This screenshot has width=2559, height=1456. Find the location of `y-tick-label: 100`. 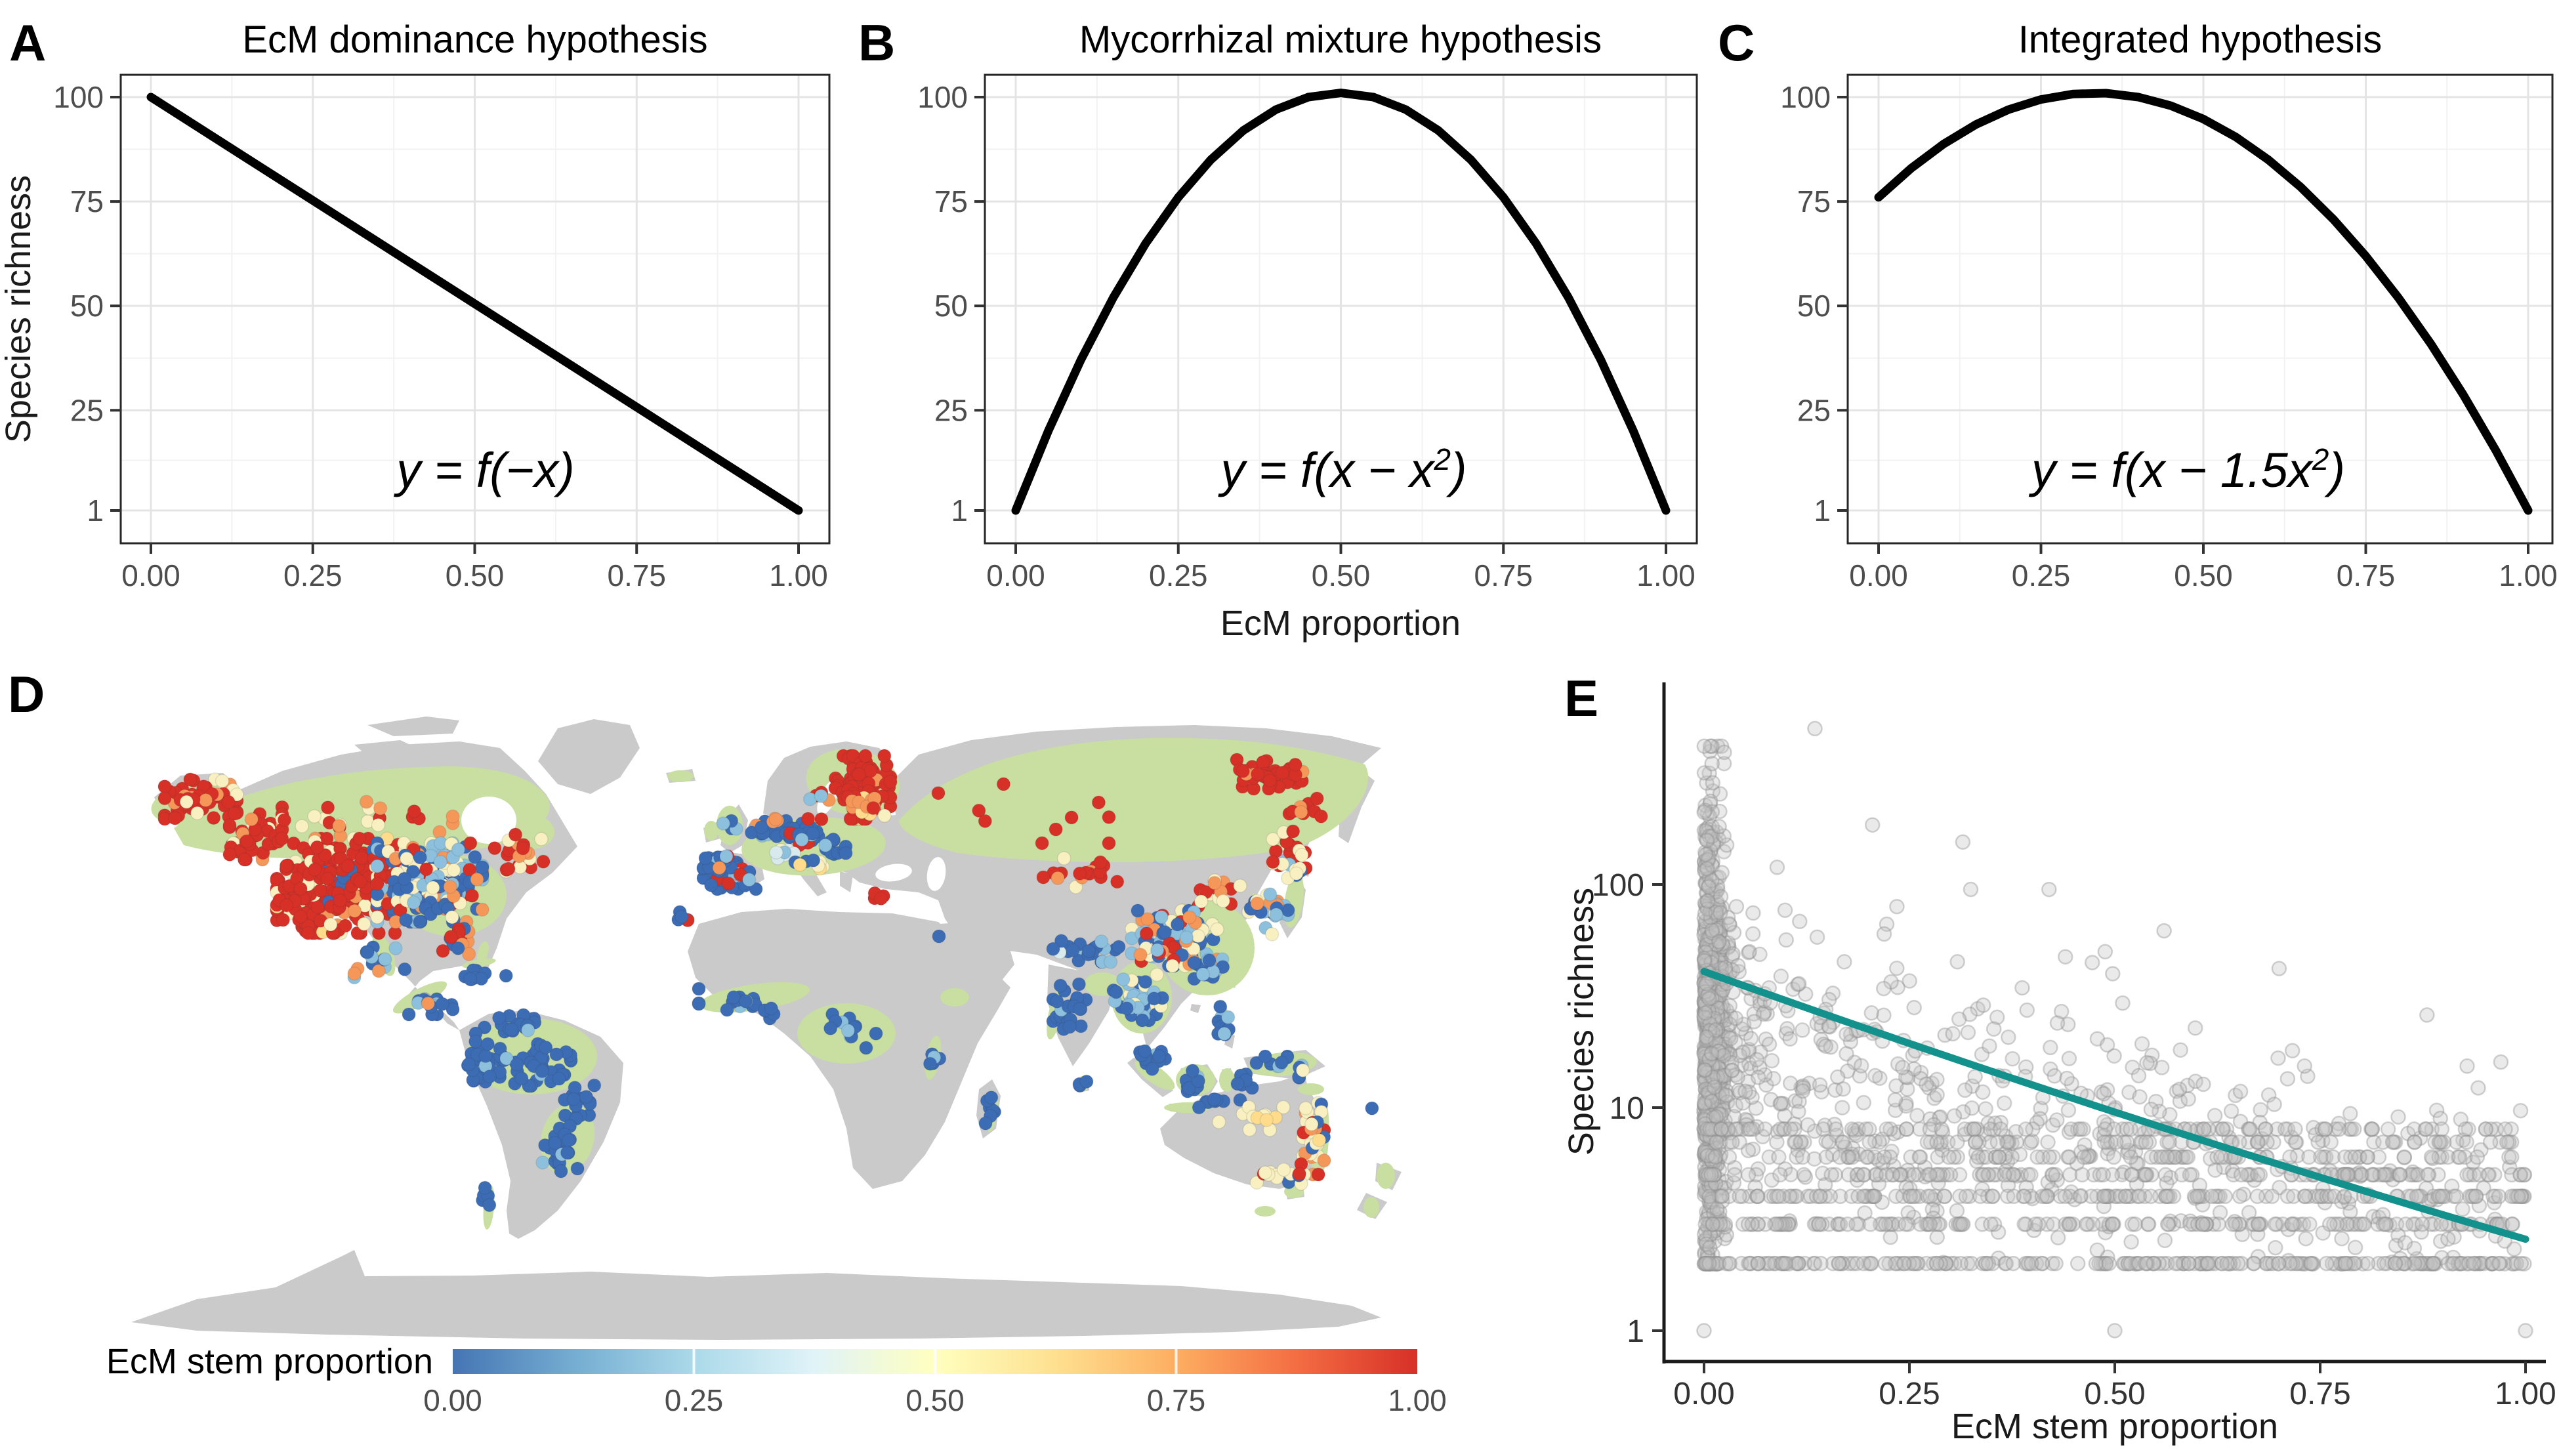

y-tick-label: 100 is located at coordinates (1806, 97).